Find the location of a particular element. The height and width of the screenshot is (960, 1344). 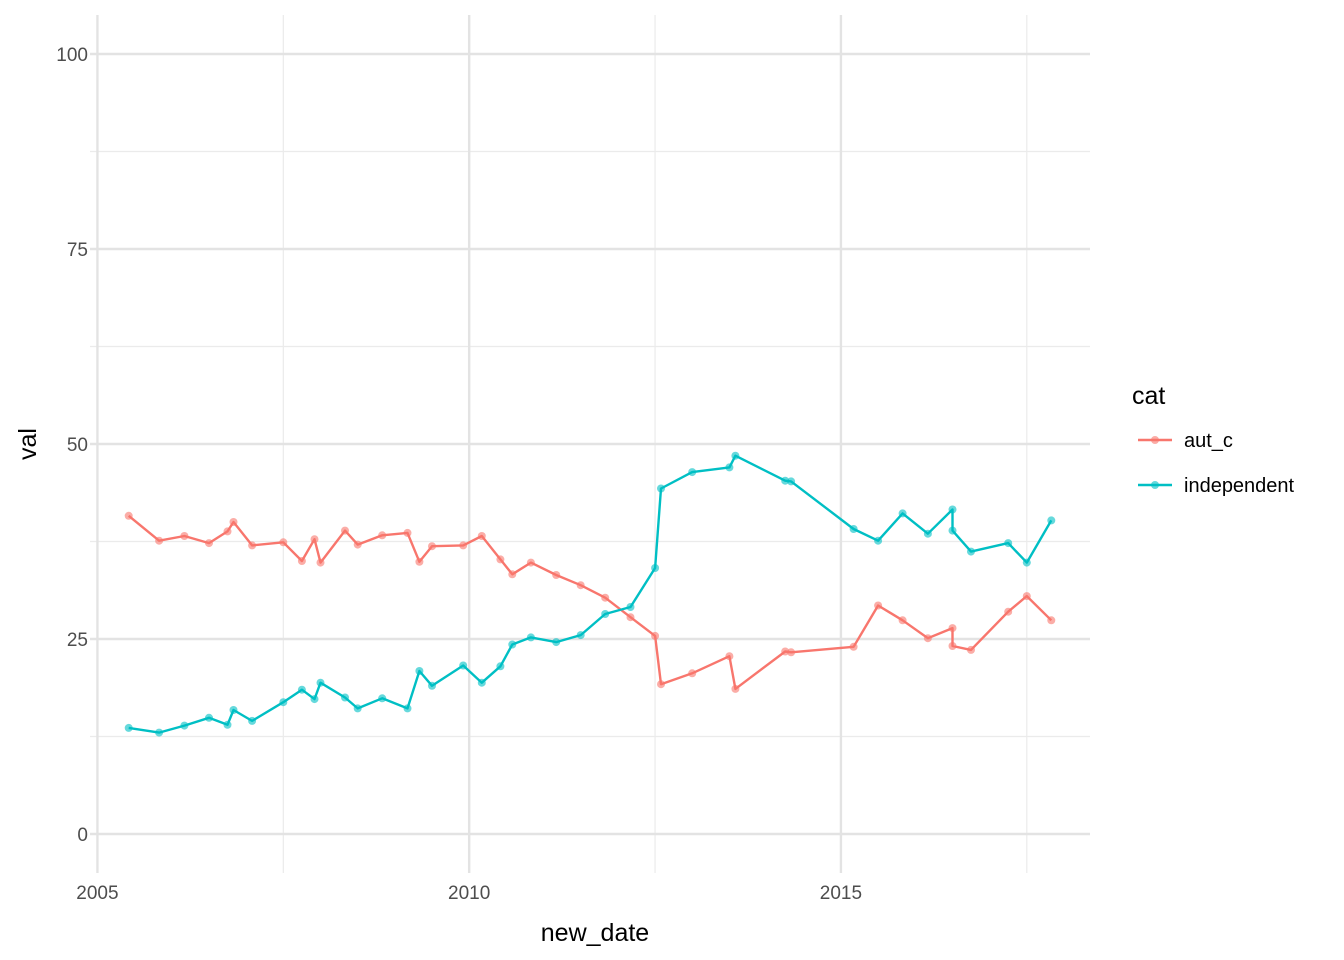

y-tick-label: 100 is located at coordinates (72, 55).